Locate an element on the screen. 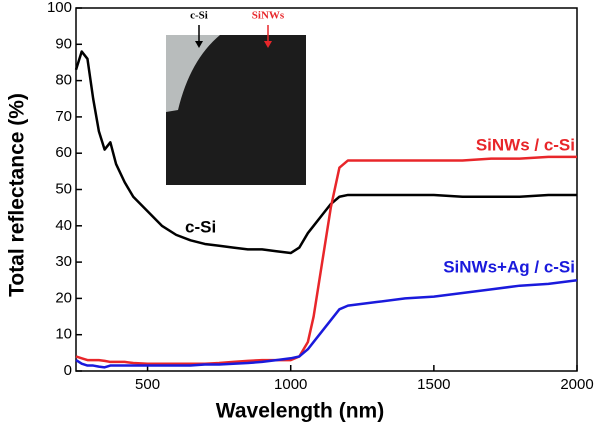 Image resolution: width=600 pixels, height=430 pixels. y-tick-label: 40 is located at coordinates (63, 225).